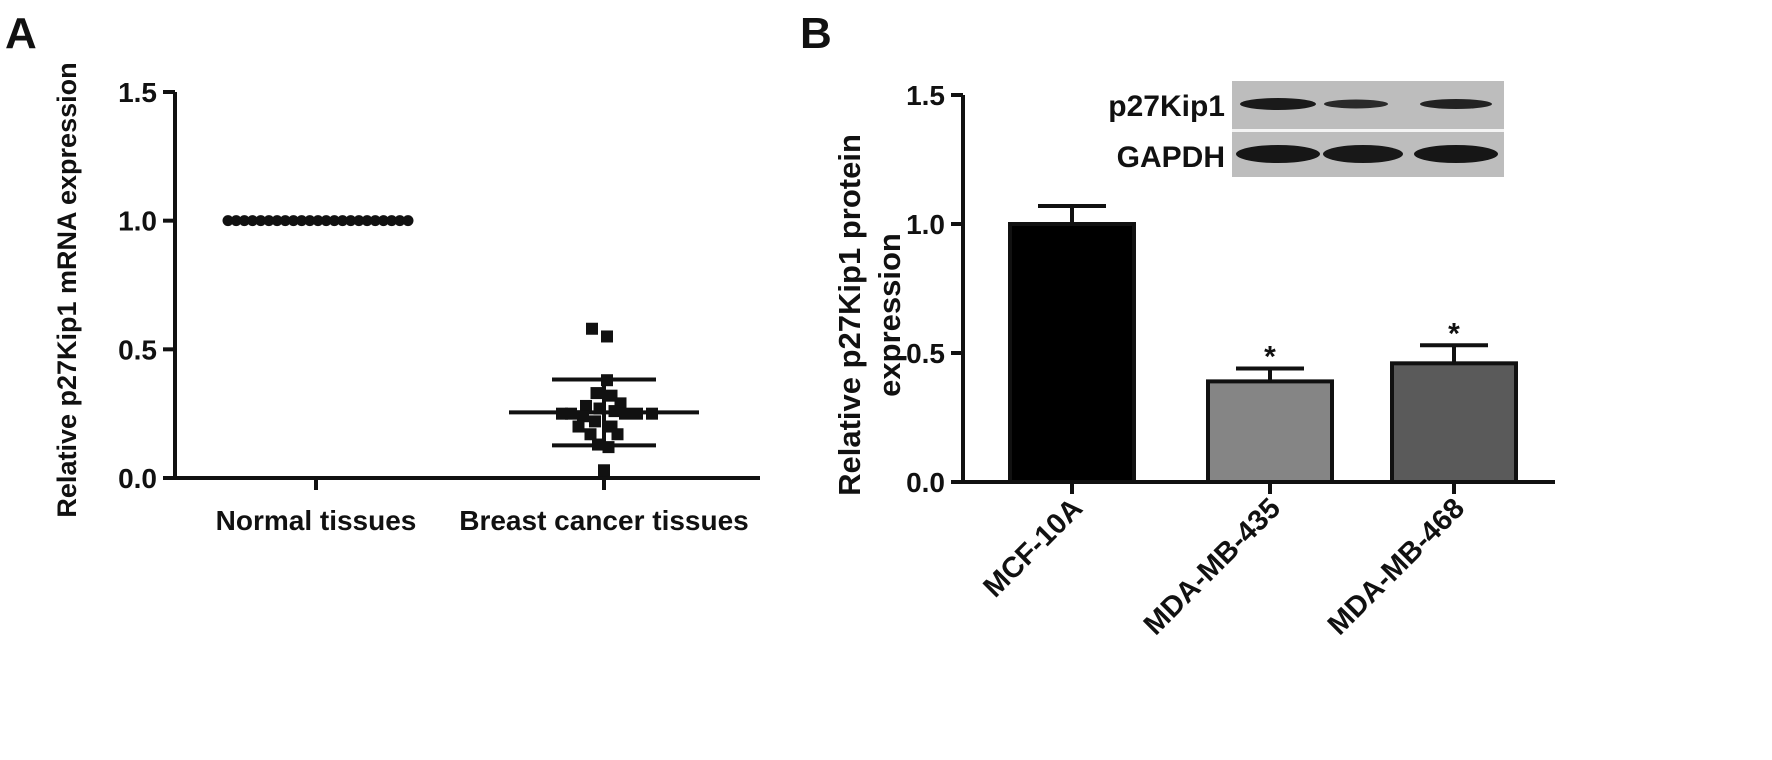 This screenshot has height=760, width=1772. Describe the element at coordinates (137, 478) in the screenshot. I see `panel-a-y-tick-label: 0.0` at that location.